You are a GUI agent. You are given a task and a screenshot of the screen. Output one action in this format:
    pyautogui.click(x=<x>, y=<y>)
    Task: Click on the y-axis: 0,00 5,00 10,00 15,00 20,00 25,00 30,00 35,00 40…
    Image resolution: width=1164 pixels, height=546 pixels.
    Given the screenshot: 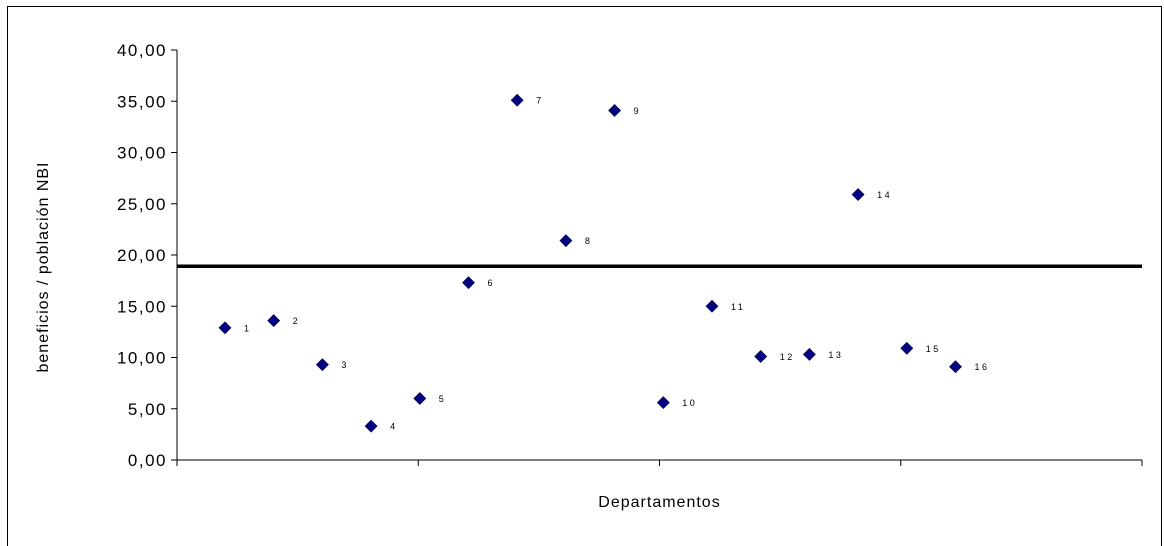 What is the action you would take?
    pyautogui.click(x=147, y=255)
    